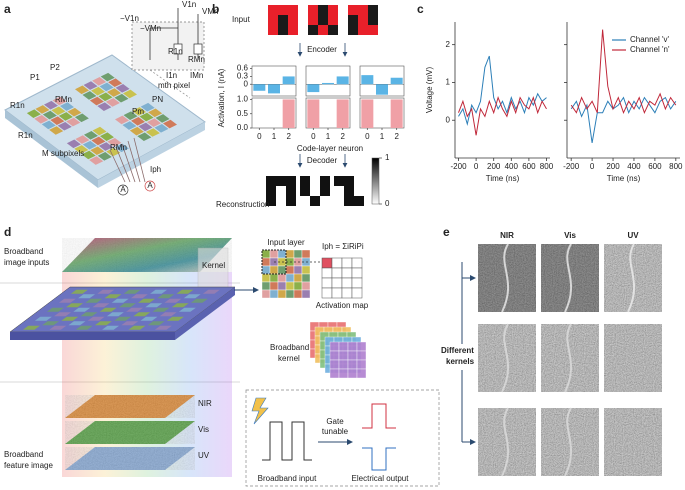 Image resolution: width=685 pixels, height=490 pixels. Describe the element at coordinates (213, 265) in the screenshot. I see `kernel-label: Kernel` at that location.